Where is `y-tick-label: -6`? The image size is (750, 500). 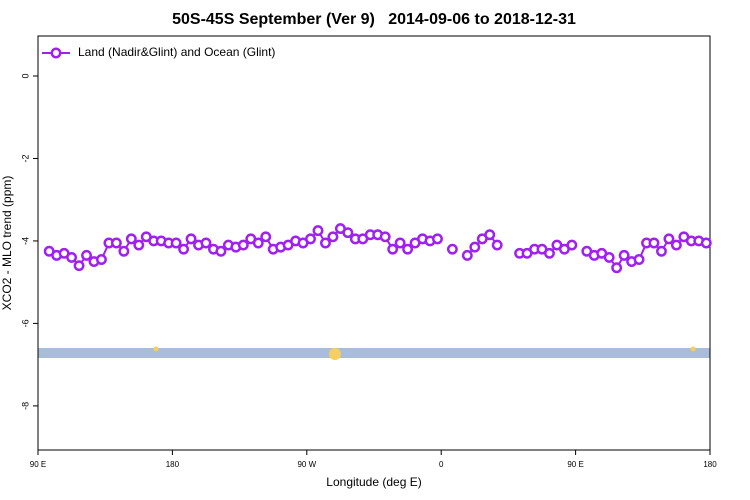 y-tick-label: -6 is located at coordinates (25, 323).